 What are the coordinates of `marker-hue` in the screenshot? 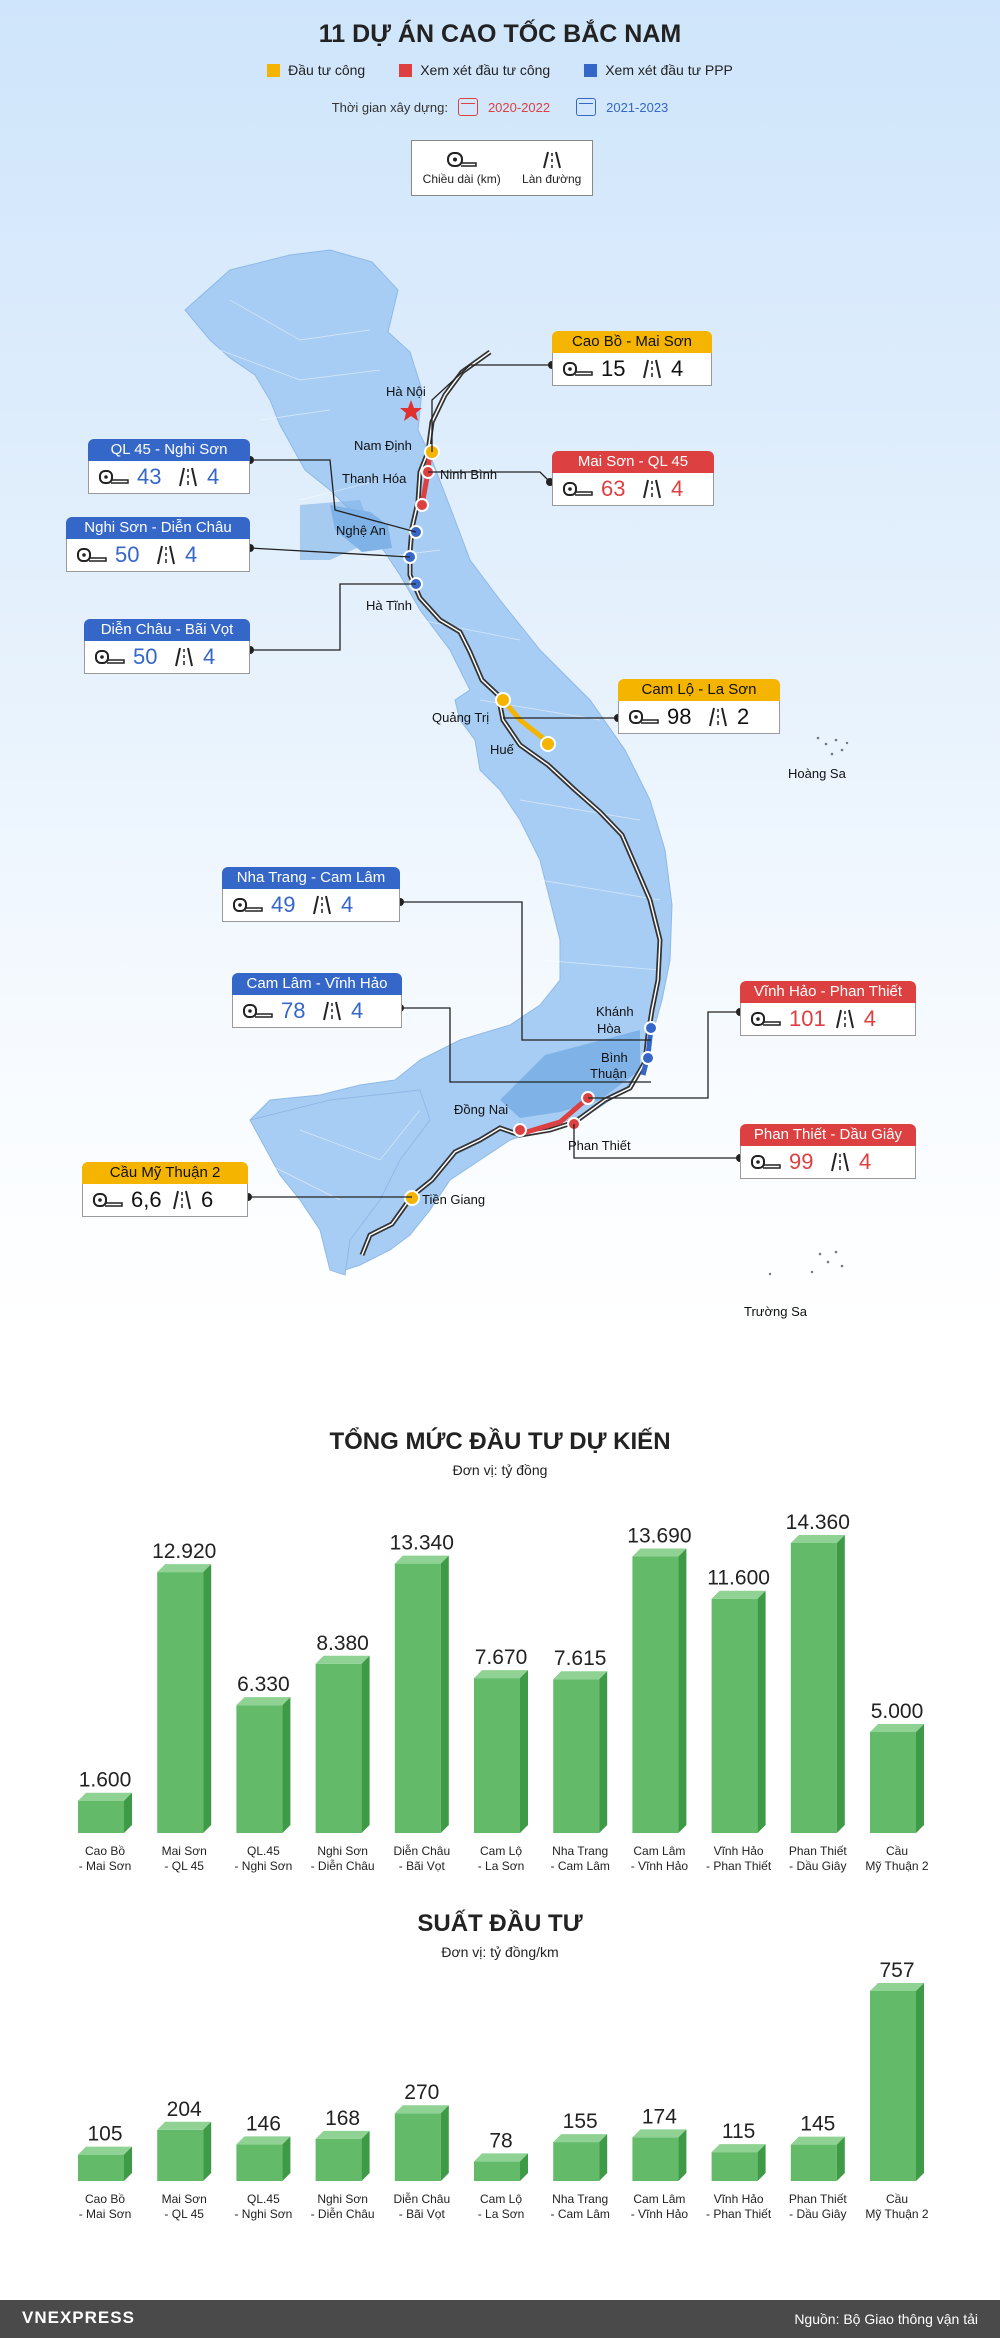 It's located at (548, 744).